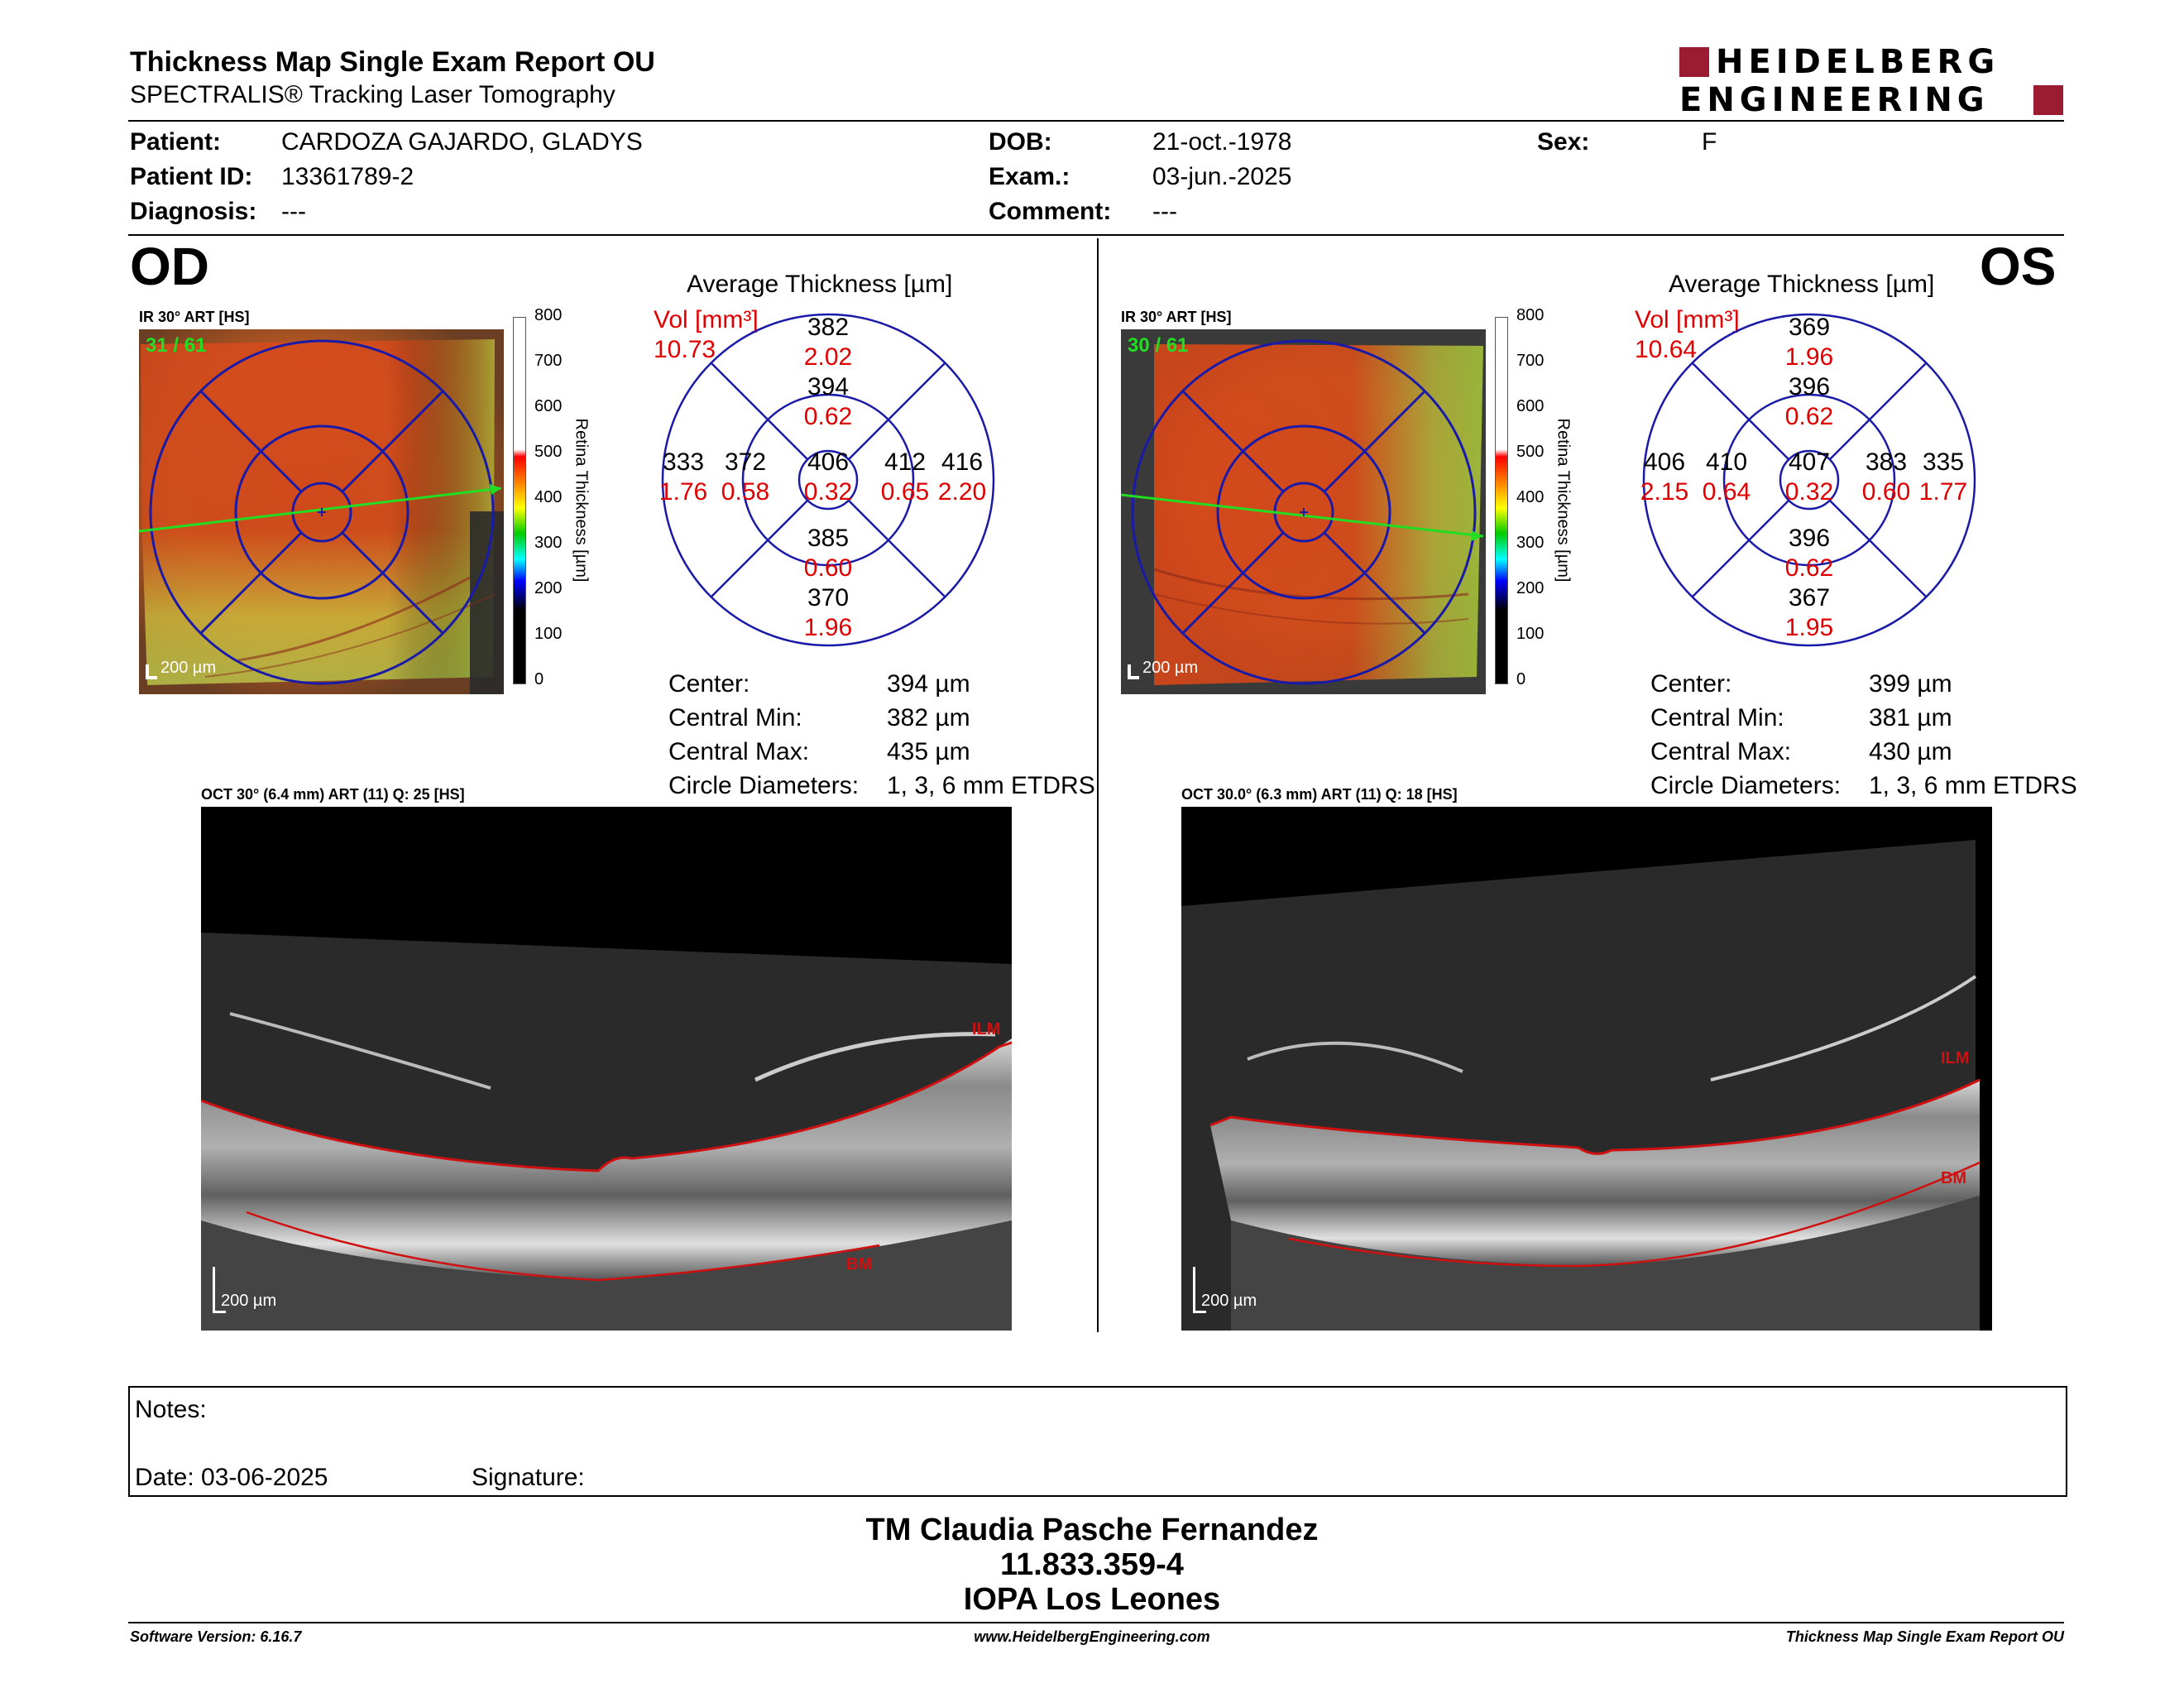  Describe the element at coordinates (745, 462) in the screenshot. I see `od-inner-left-thickness: 372` at that location.